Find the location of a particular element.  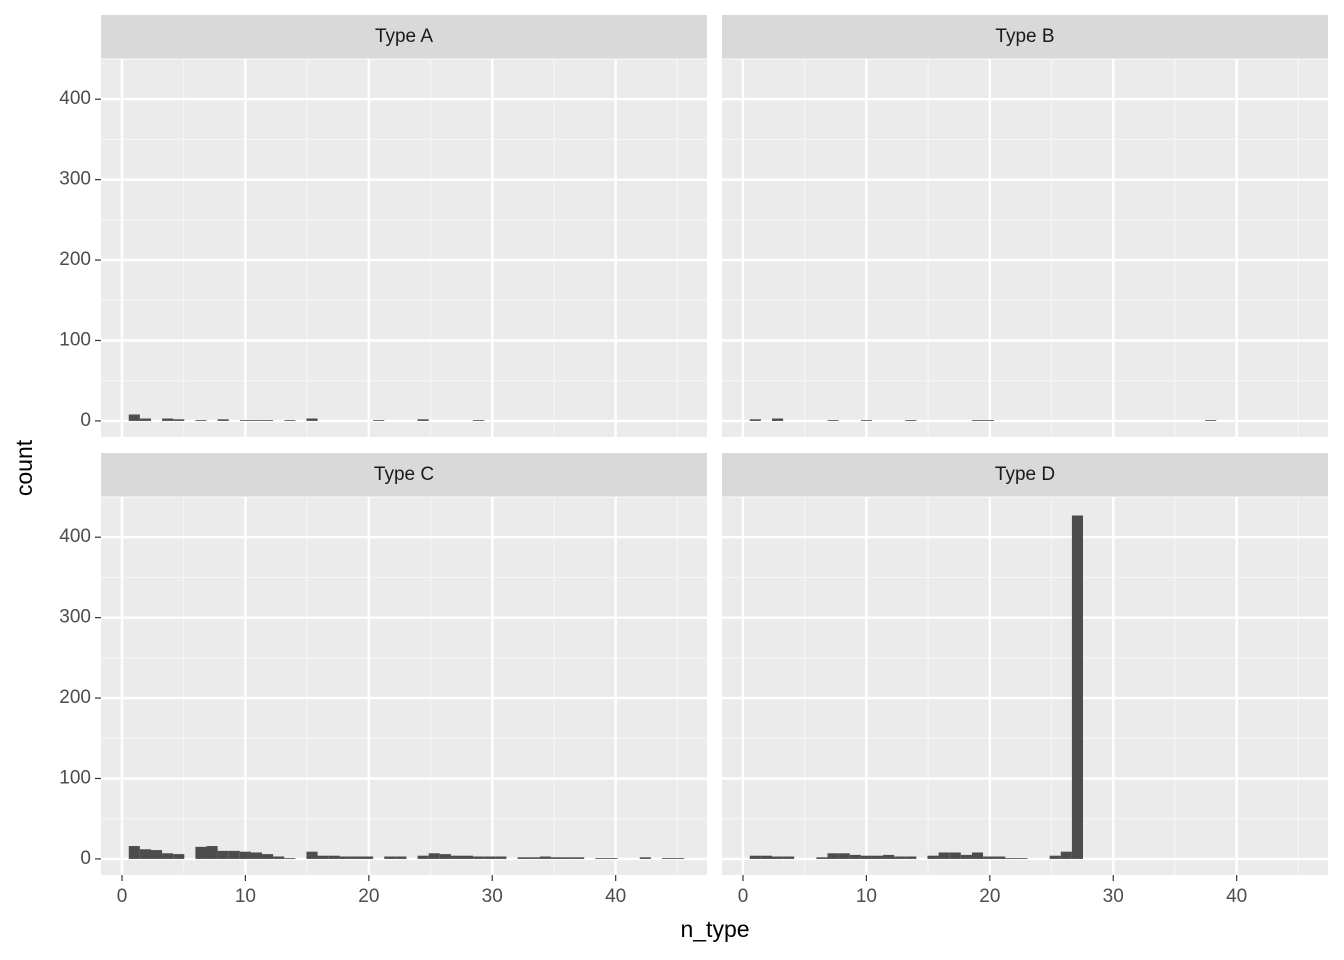

x-tick-label: 40 is located at coordinates (1236, 896).